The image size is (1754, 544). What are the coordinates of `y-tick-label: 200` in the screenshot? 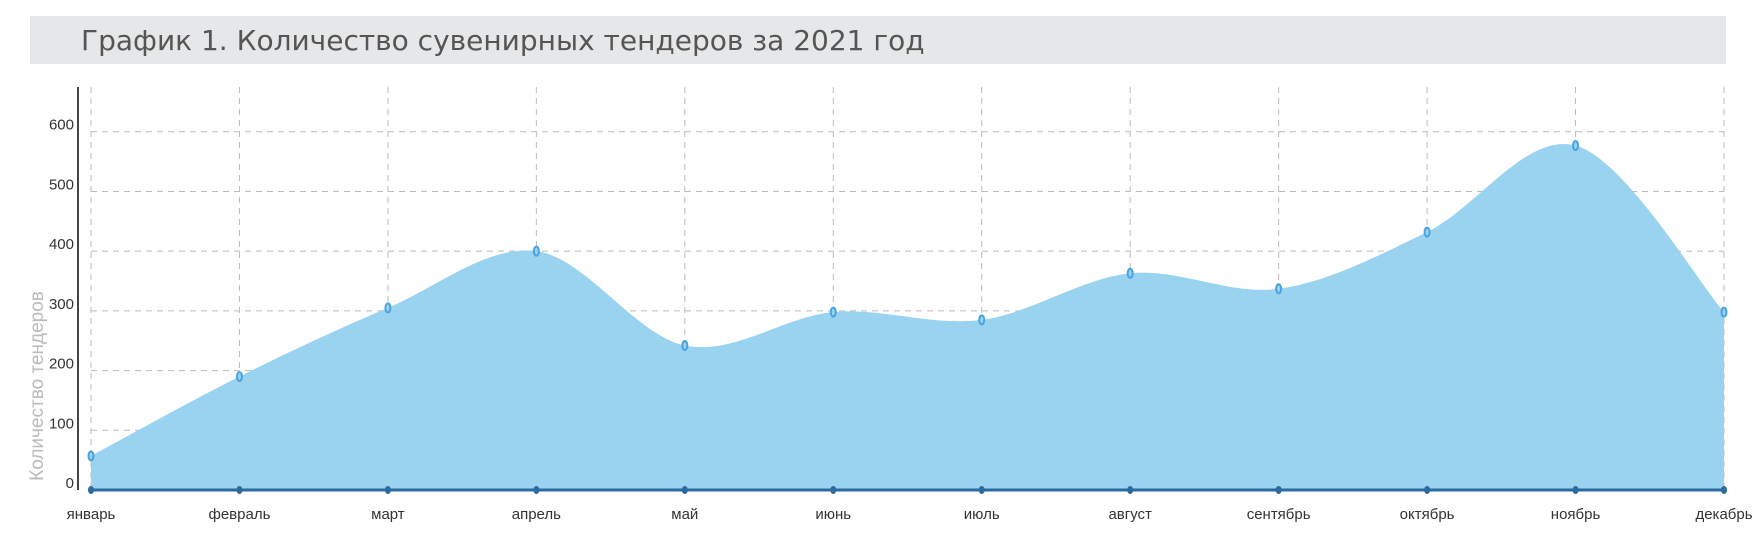 It's located at (61, 364).